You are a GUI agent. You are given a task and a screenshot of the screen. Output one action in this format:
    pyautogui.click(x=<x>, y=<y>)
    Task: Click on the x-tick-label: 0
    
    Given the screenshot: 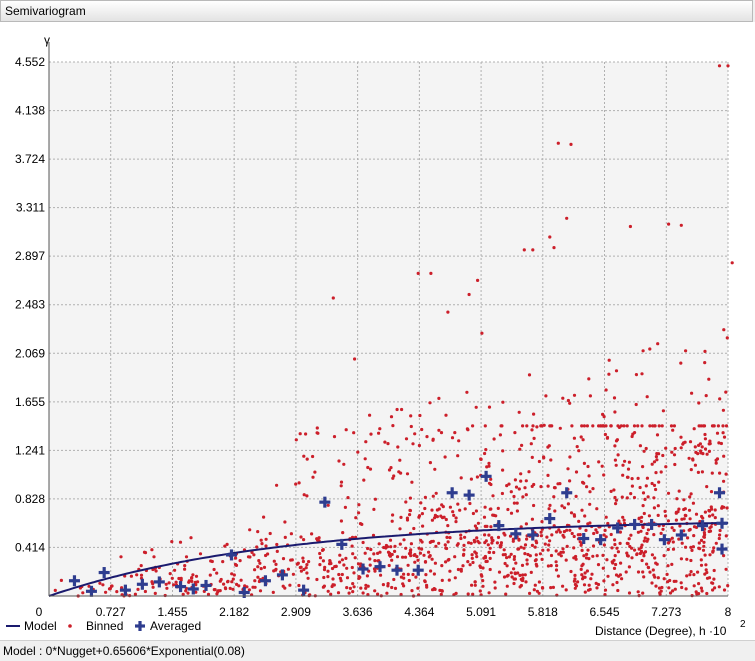 What is the action you would take?
    pyautogui.click(x=39, y=612)
    